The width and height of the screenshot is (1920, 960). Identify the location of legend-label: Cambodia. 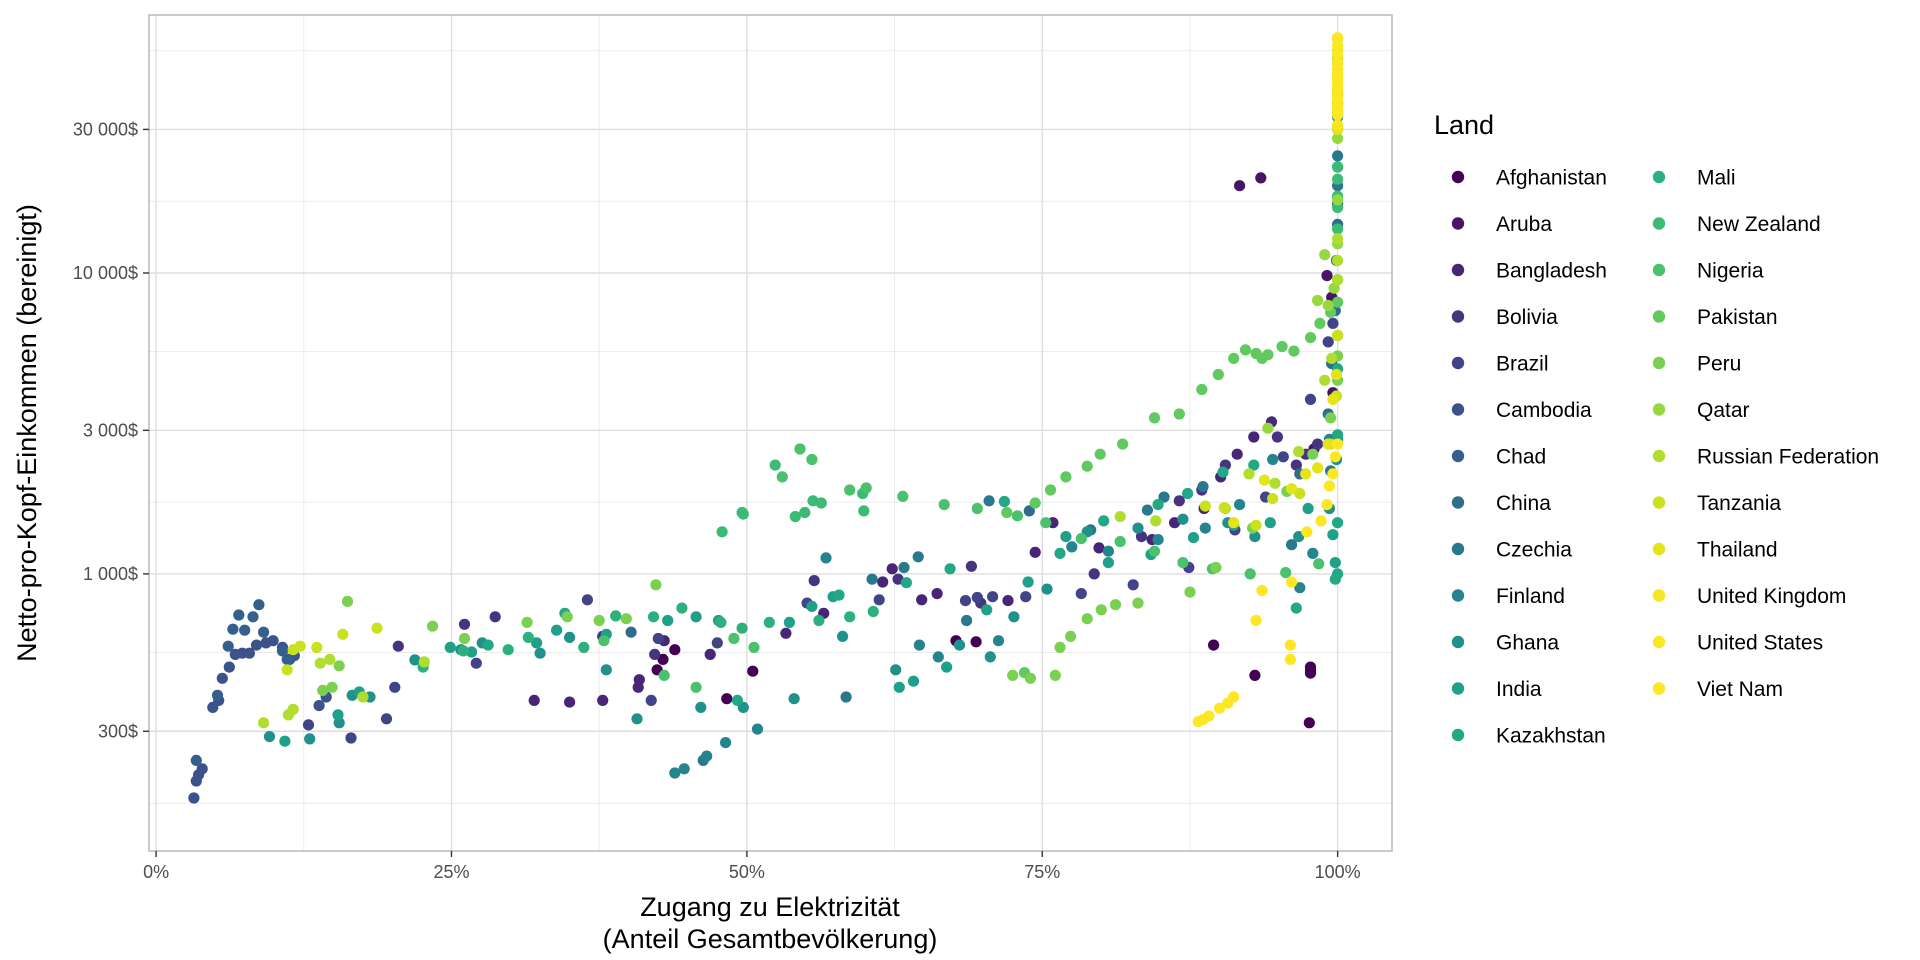
(1544, 410).